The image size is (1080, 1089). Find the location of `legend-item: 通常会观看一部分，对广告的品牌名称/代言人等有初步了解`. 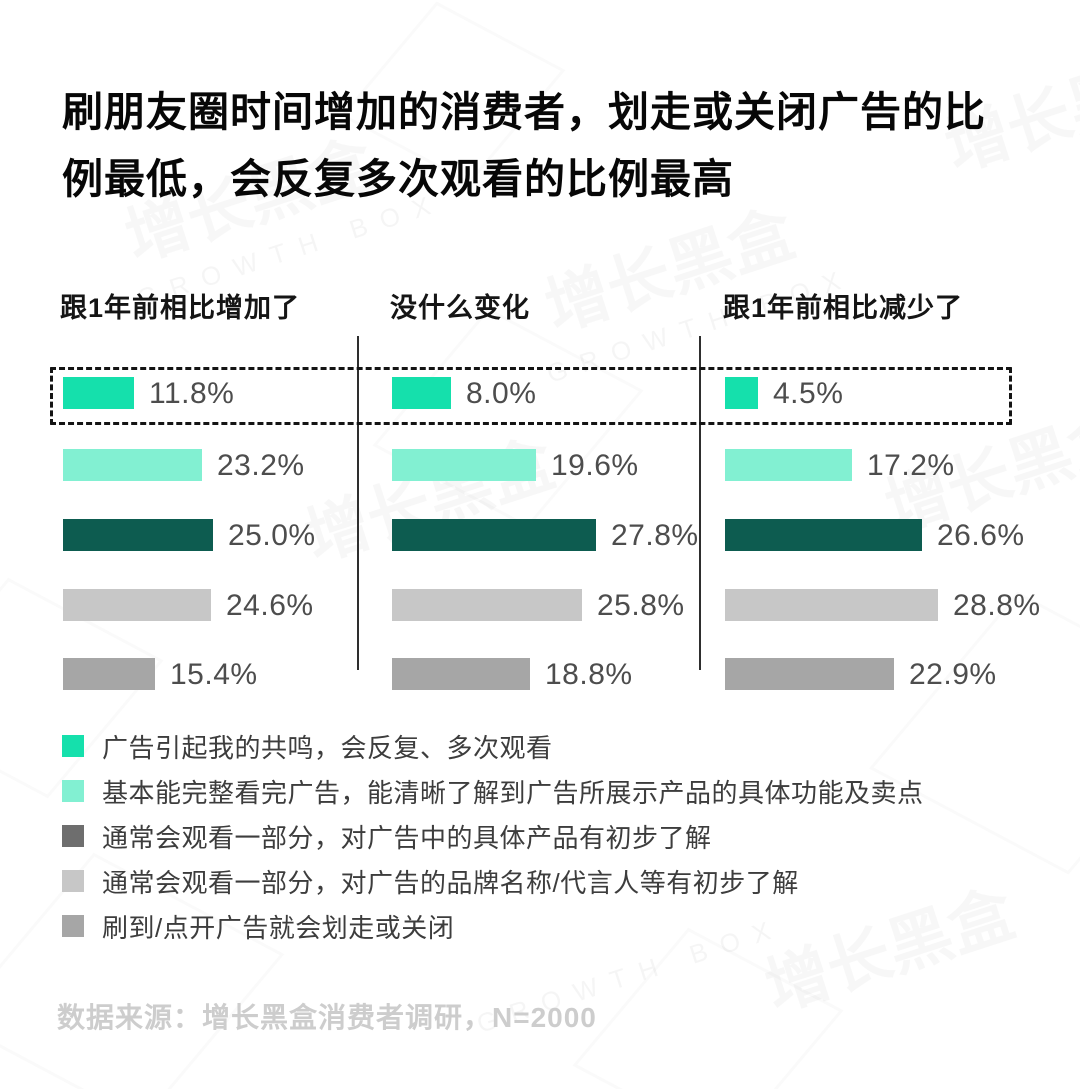

legend-item: 通常会观看一部分，对广告的品牌名称/代言人等有初步了解 is located at coordinates (493, 882).